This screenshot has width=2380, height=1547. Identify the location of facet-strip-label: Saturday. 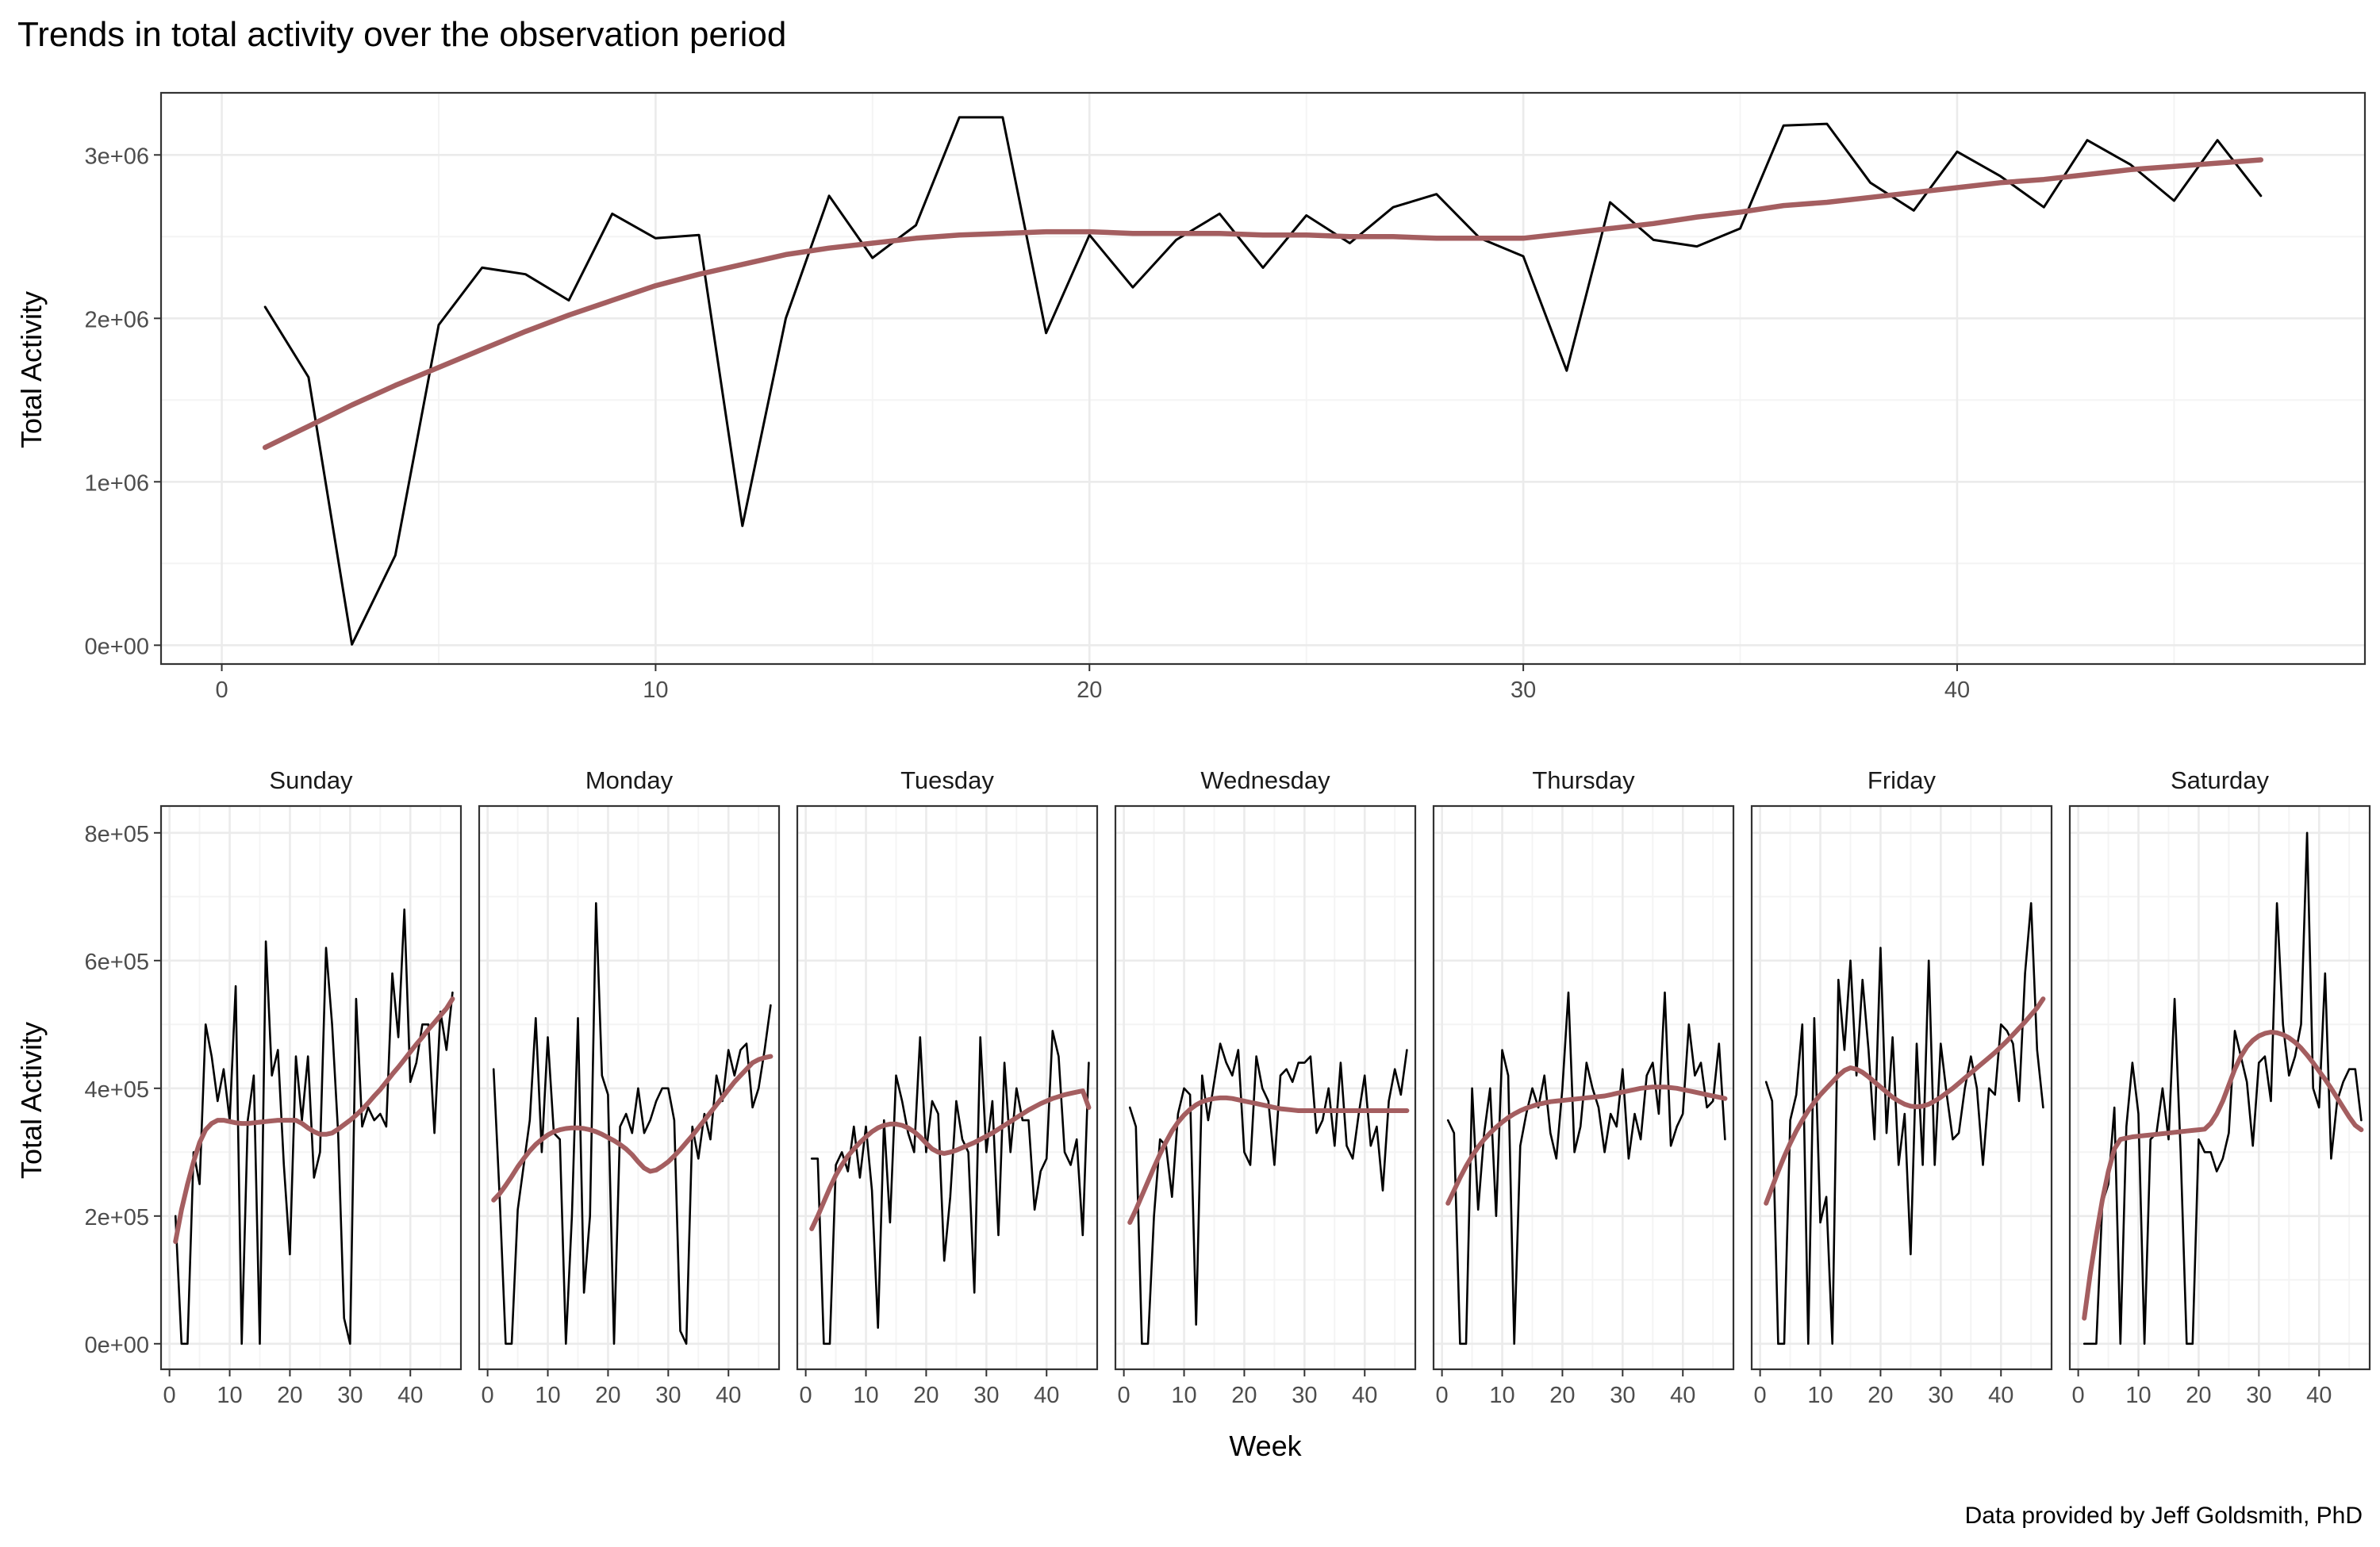
(2220, 780).